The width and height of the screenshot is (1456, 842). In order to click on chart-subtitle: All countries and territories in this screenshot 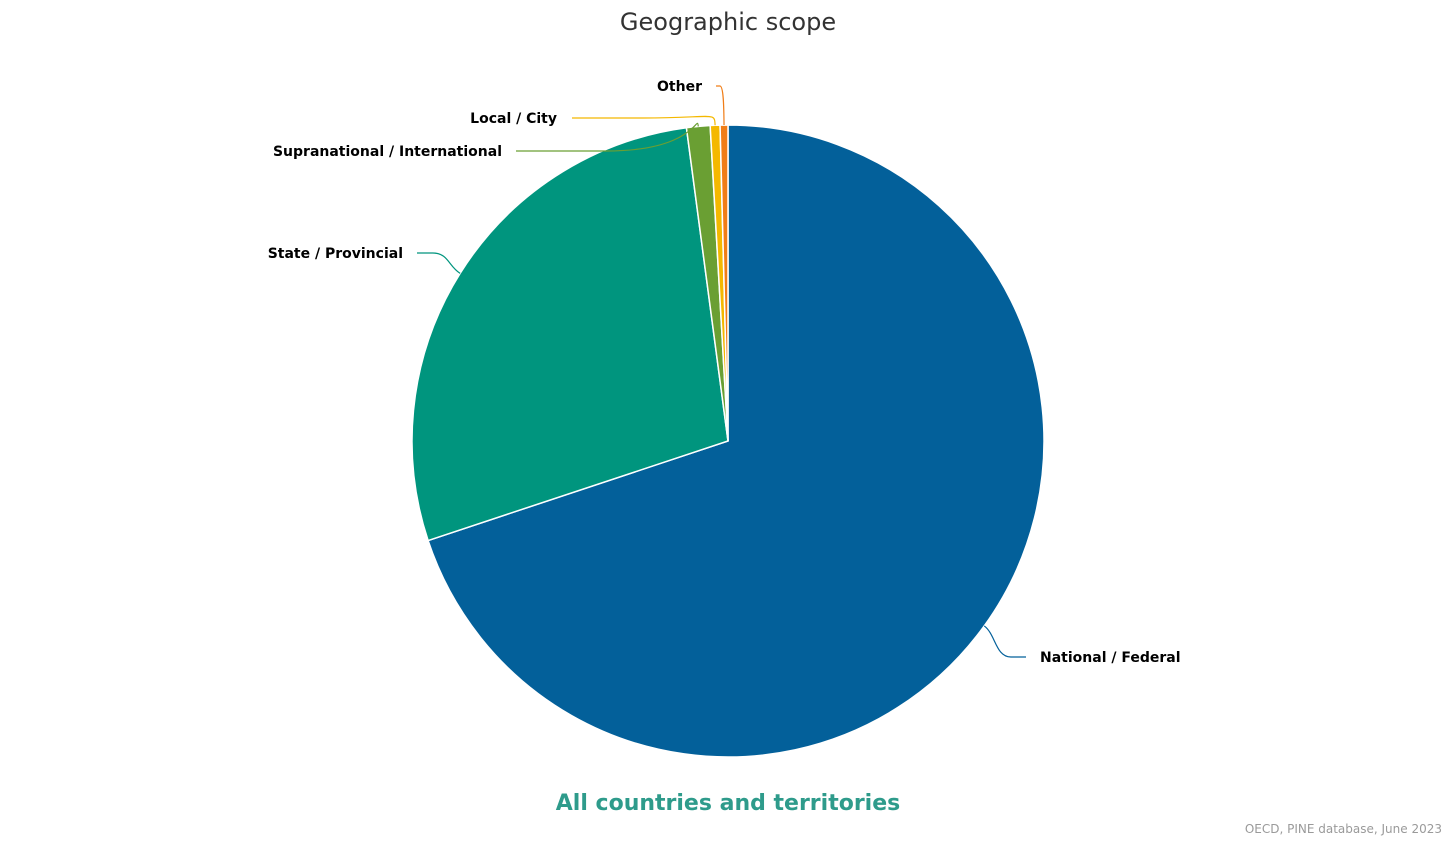, I will do `click(728, 803)`.